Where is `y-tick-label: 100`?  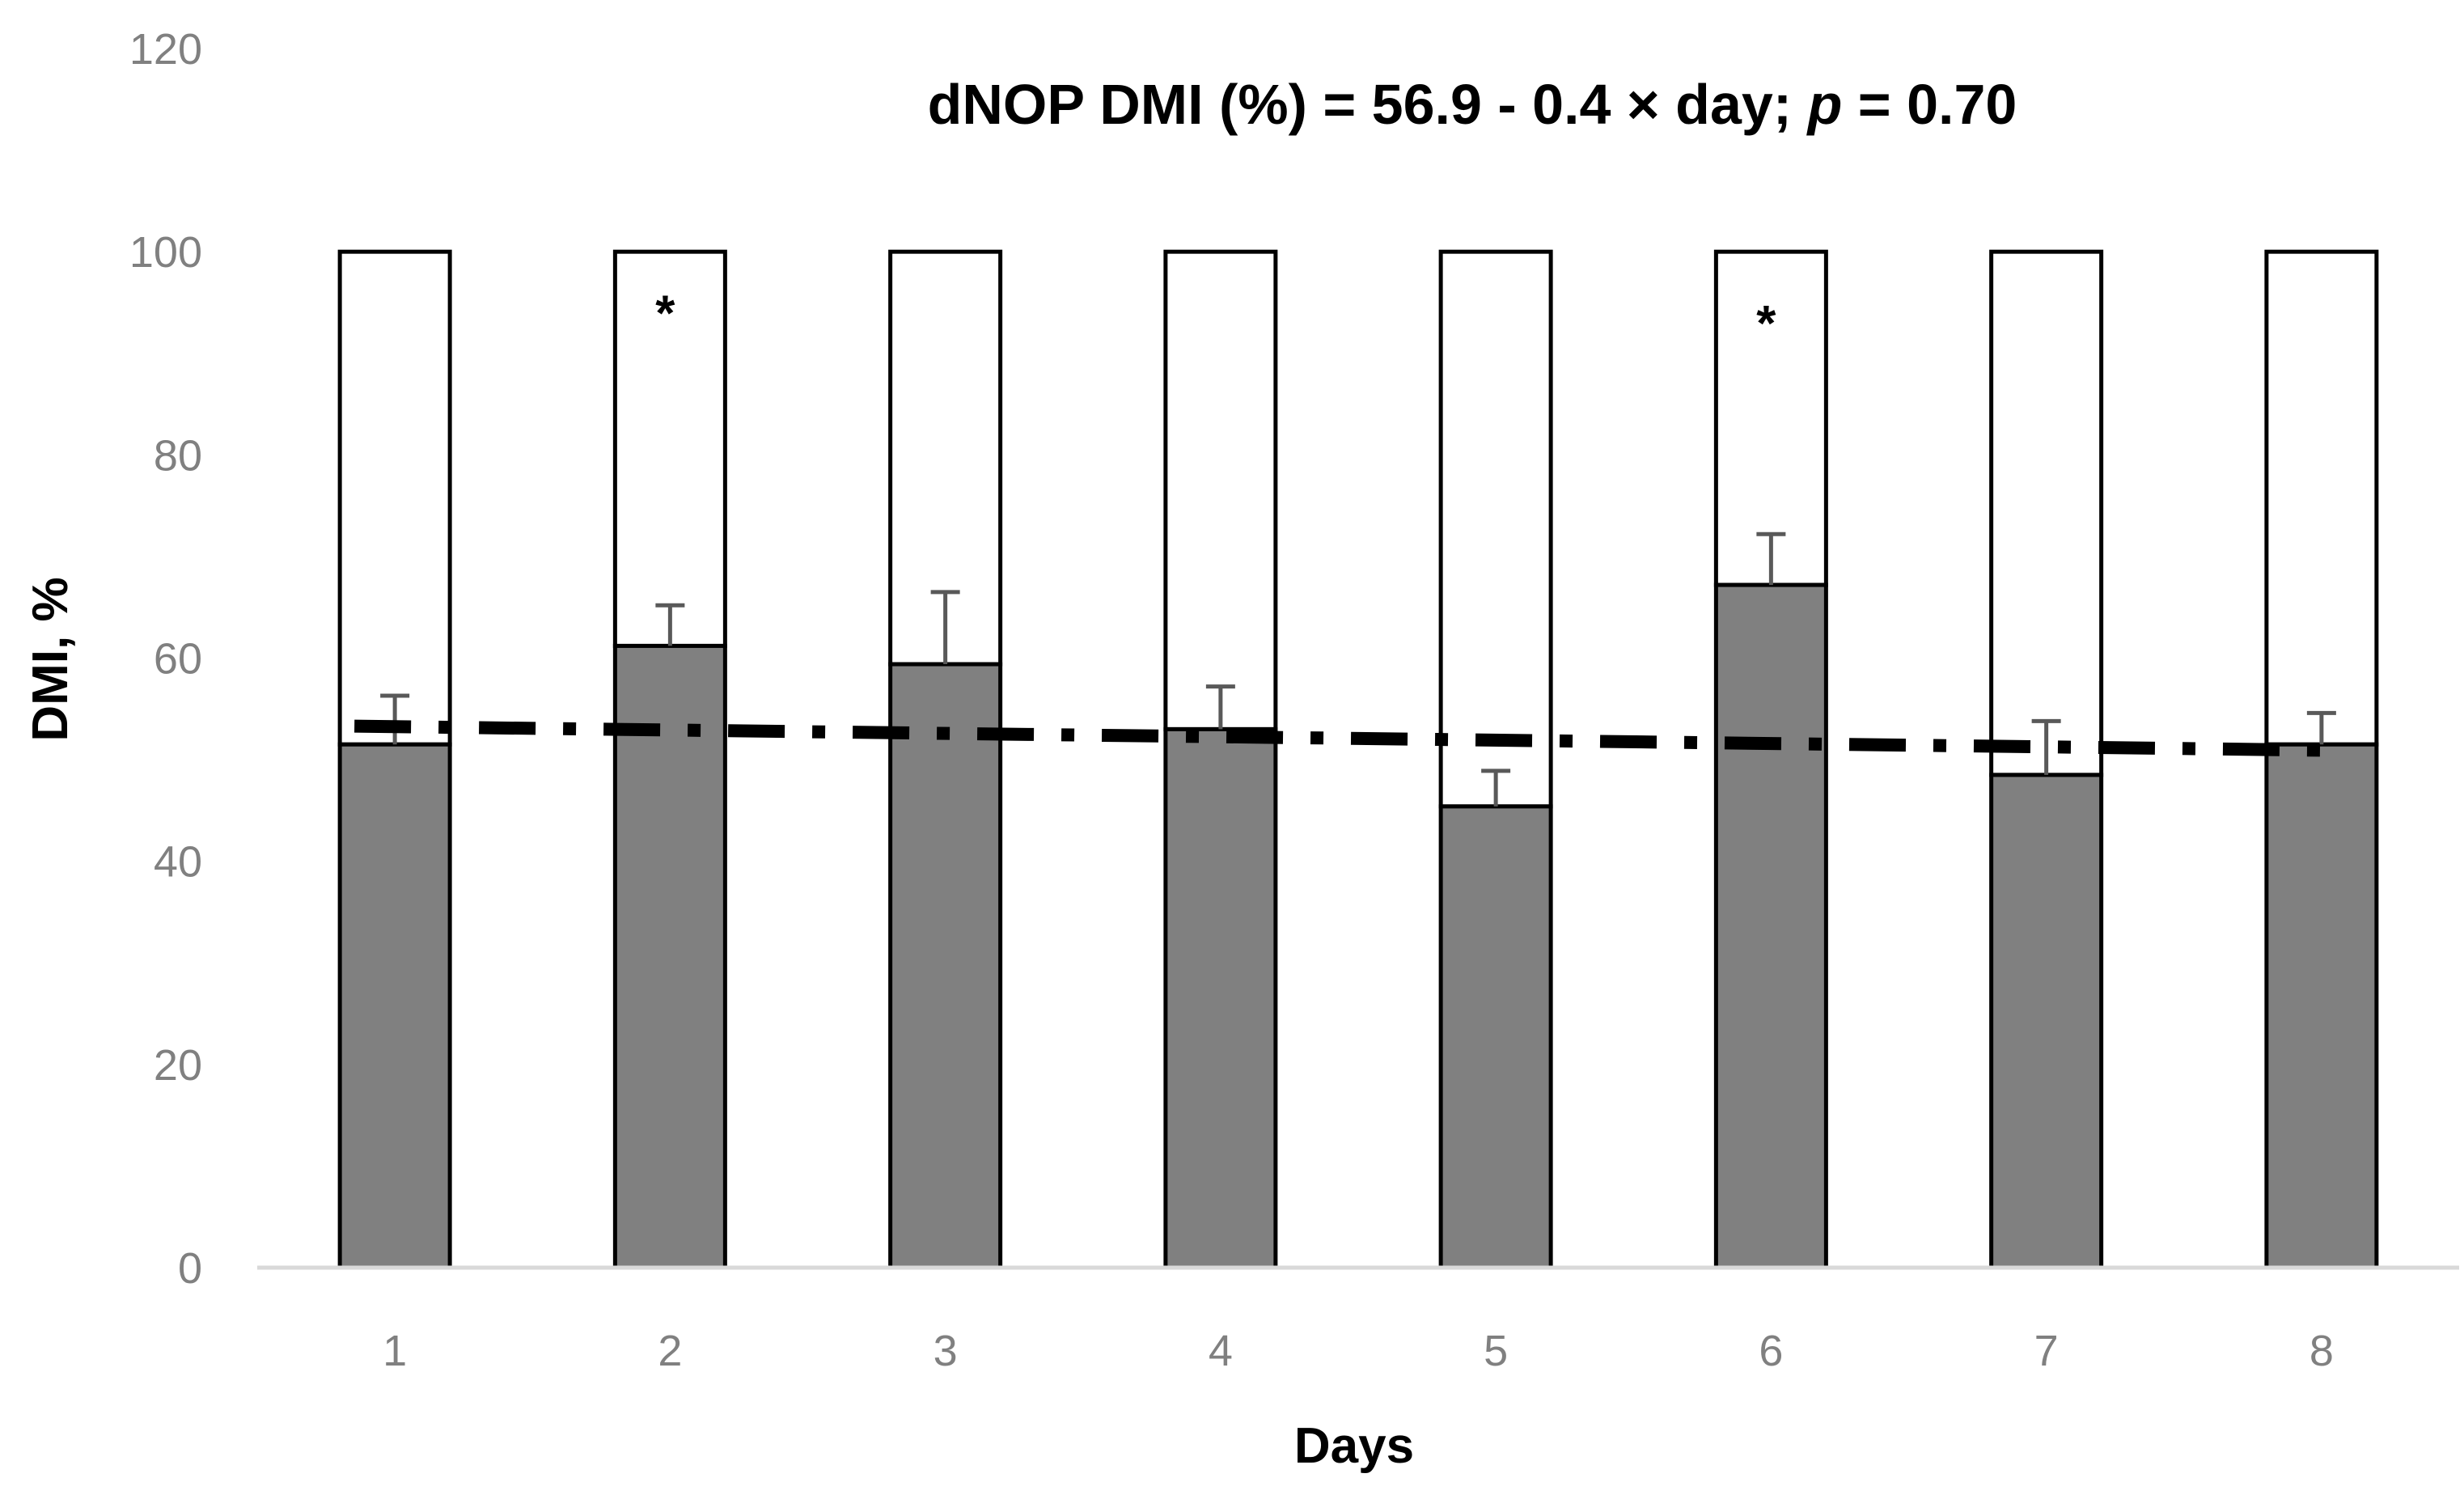 y-tick-label: 100 is located at coordinates (165, 252).